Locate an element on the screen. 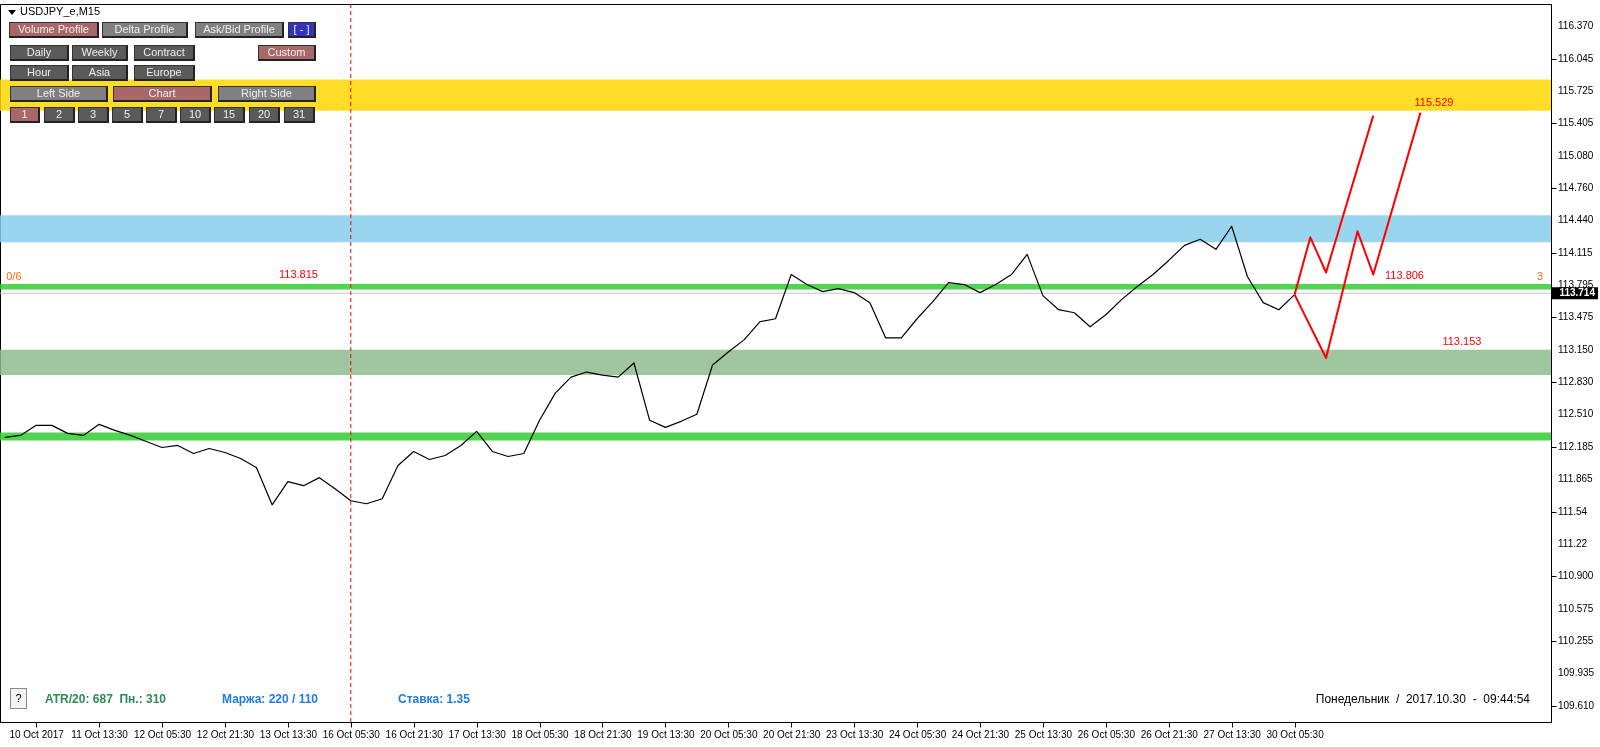  toggle-button: 2 is located at coordinates (59, 115).